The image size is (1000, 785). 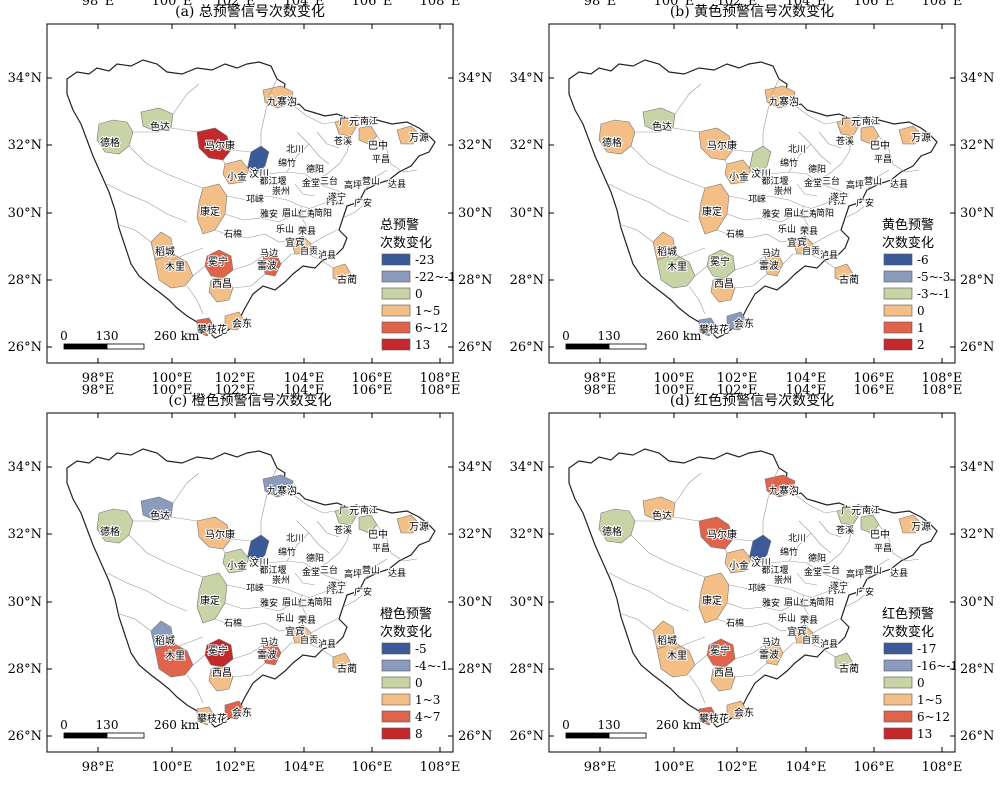 What do you see at coordinates (929, 700) in the screenshot?
I see `legend-label: 1~5` at bounding box center [929, 700].